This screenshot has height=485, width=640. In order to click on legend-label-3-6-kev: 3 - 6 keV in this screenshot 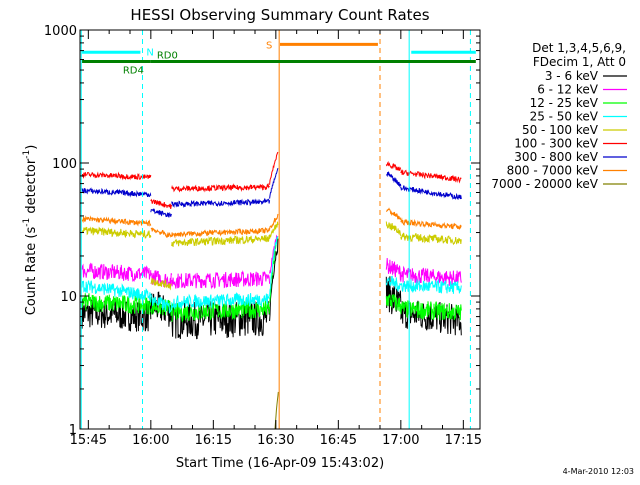, I will do `click(572, 76)`.